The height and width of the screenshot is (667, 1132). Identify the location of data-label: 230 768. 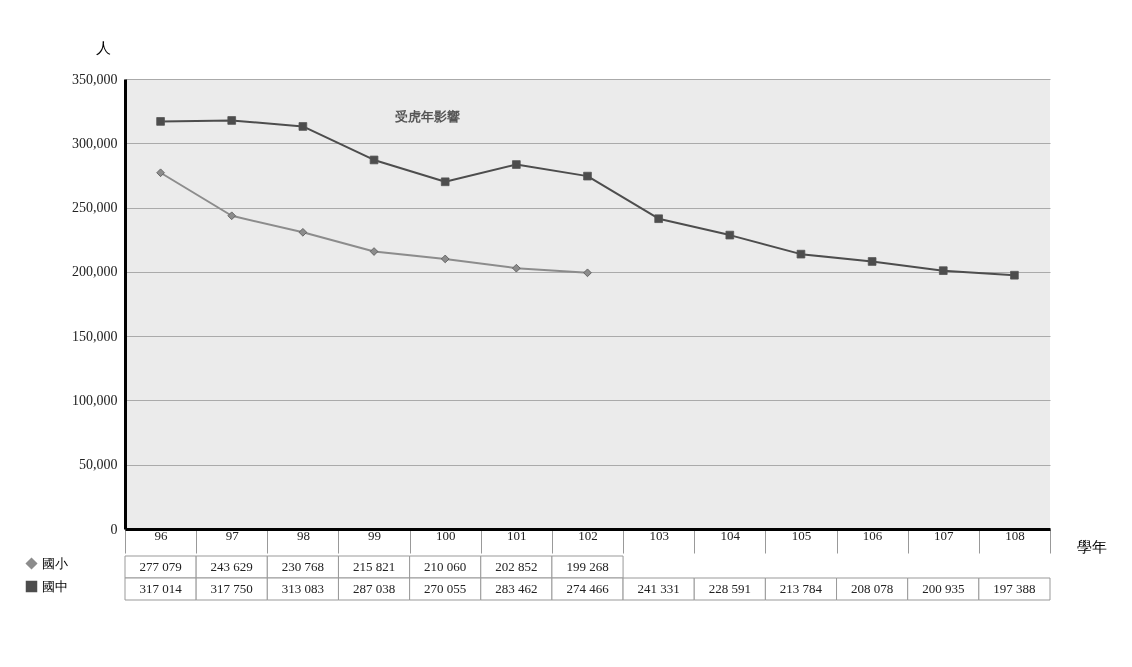
(303, 566).